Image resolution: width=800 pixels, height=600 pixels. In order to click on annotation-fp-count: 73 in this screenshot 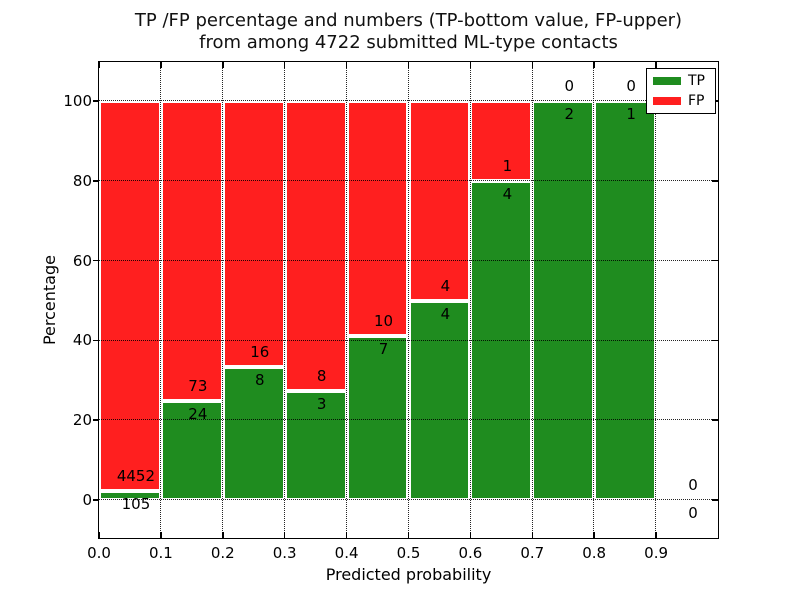, I will do `click(198, 386)`.